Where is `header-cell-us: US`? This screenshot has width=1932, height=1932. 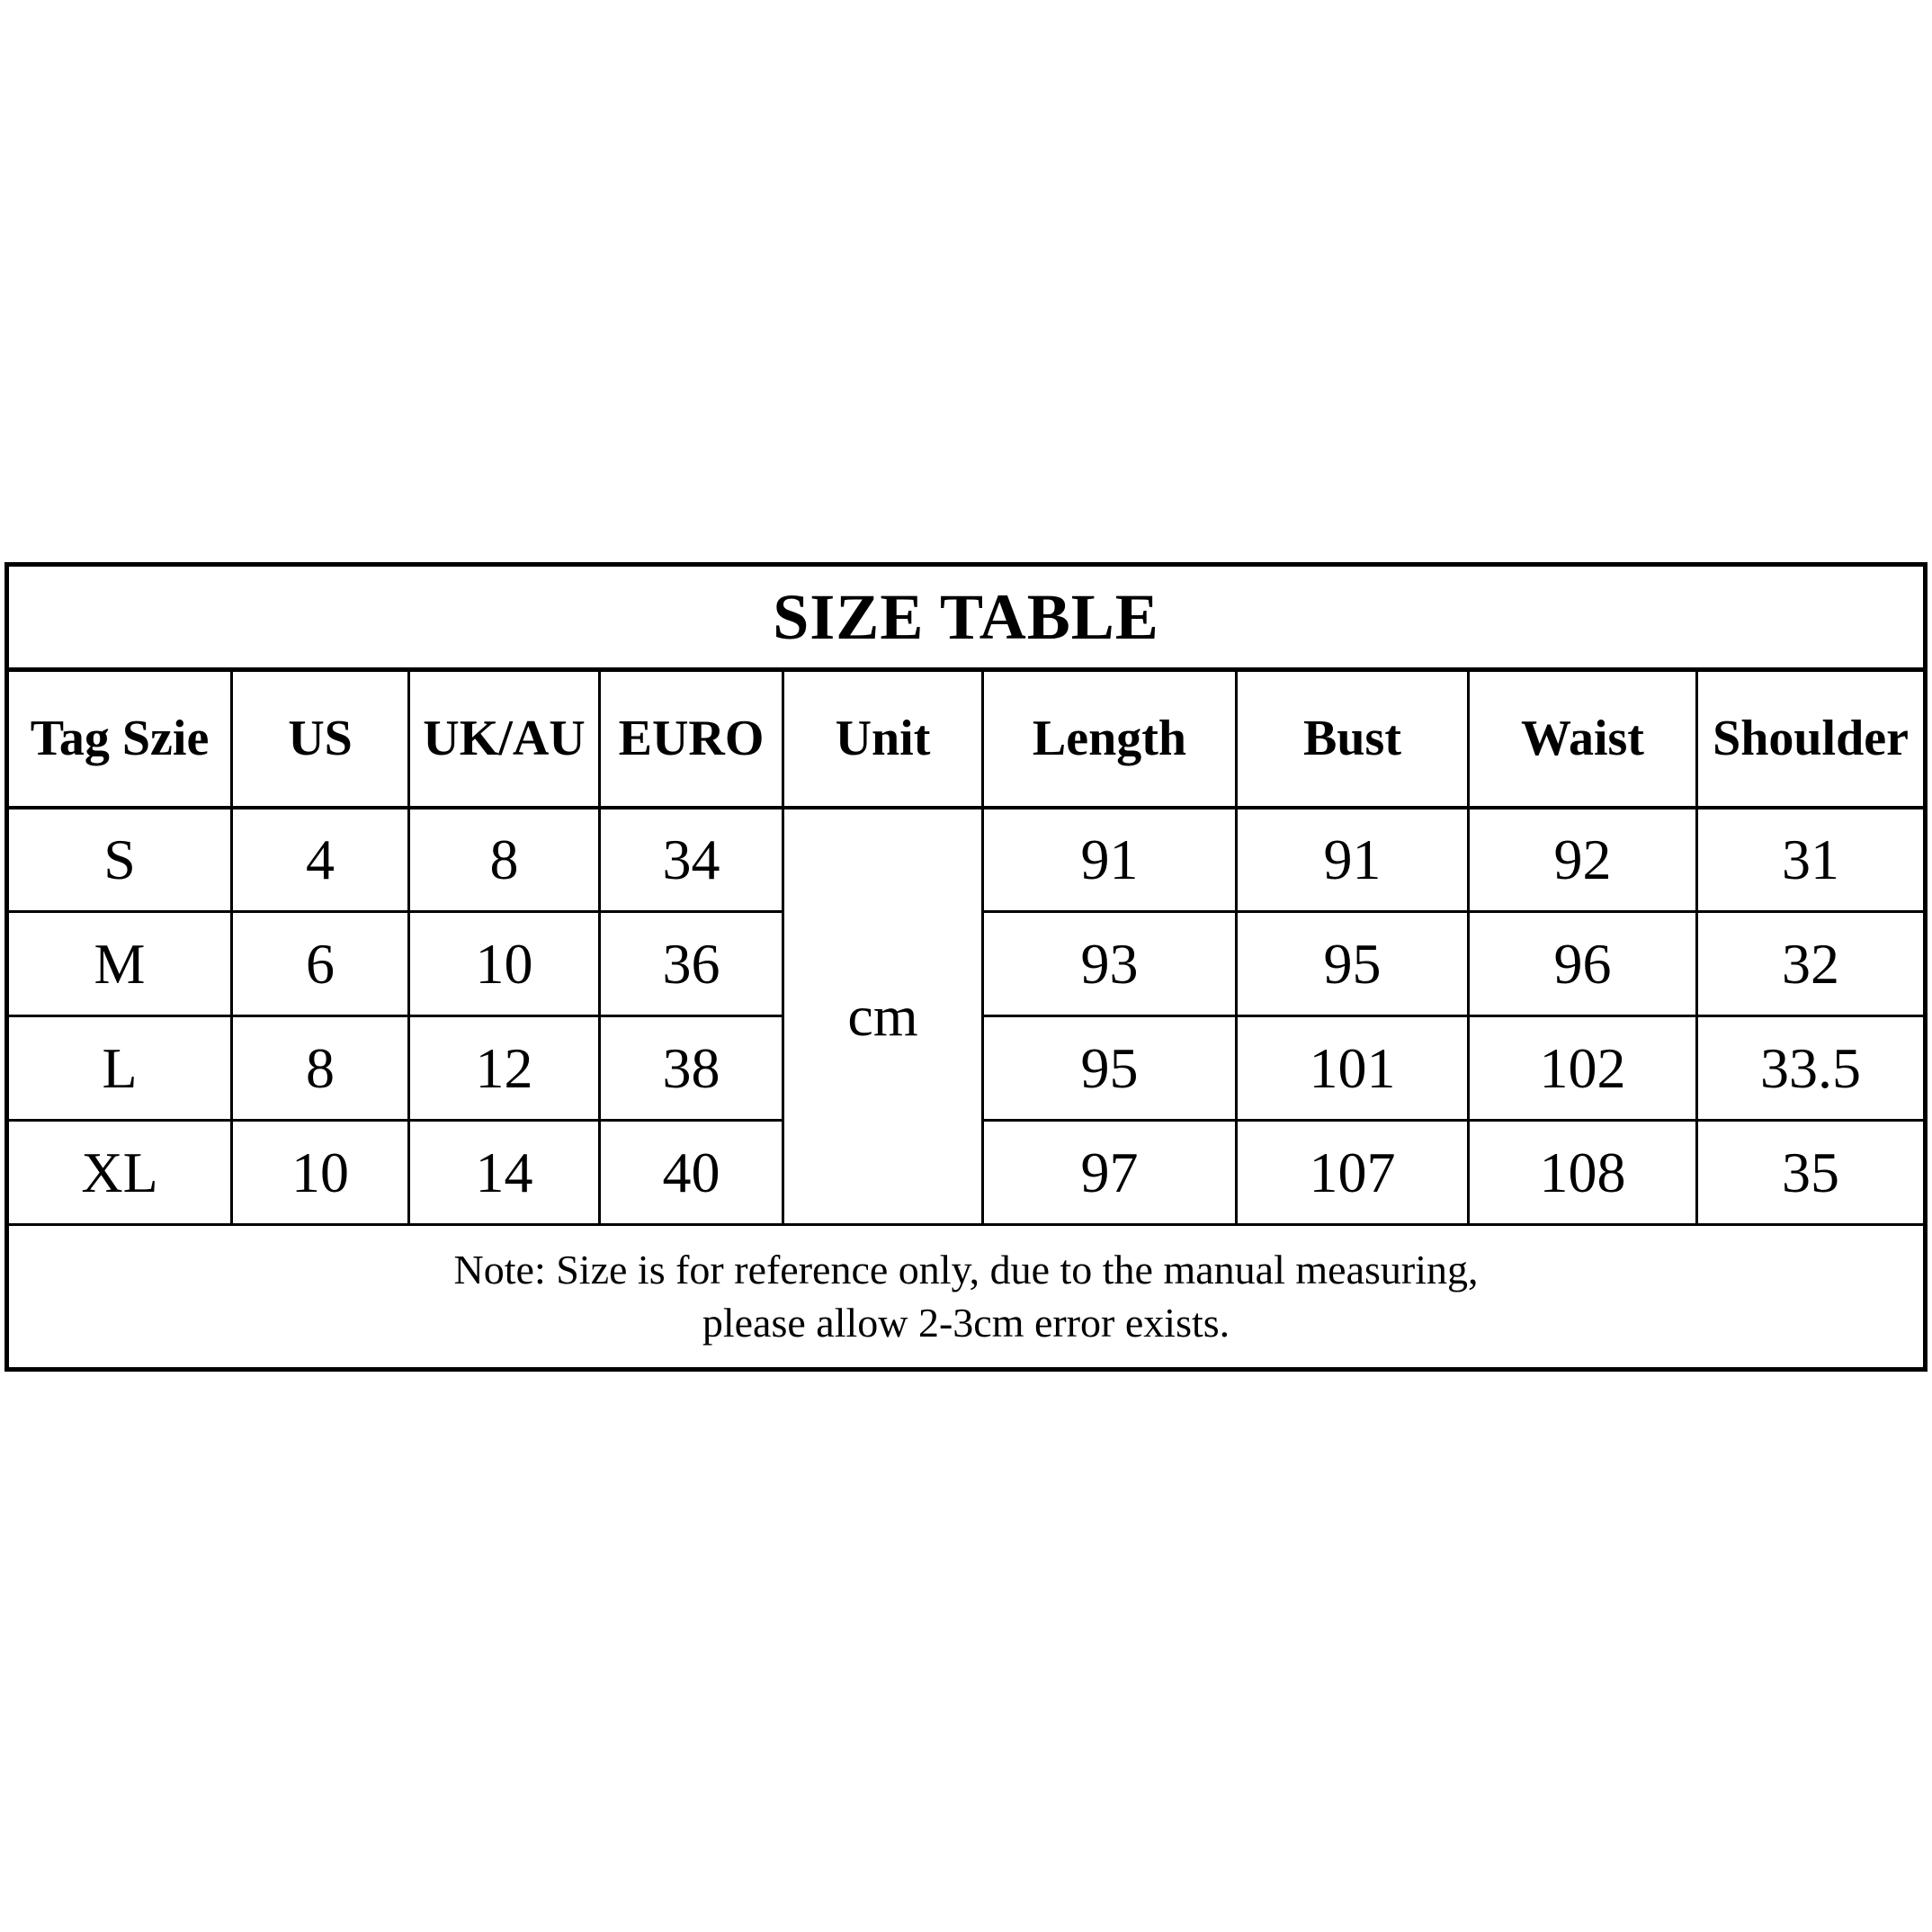 header-cell-us: US is located at coordinates (320, 738).